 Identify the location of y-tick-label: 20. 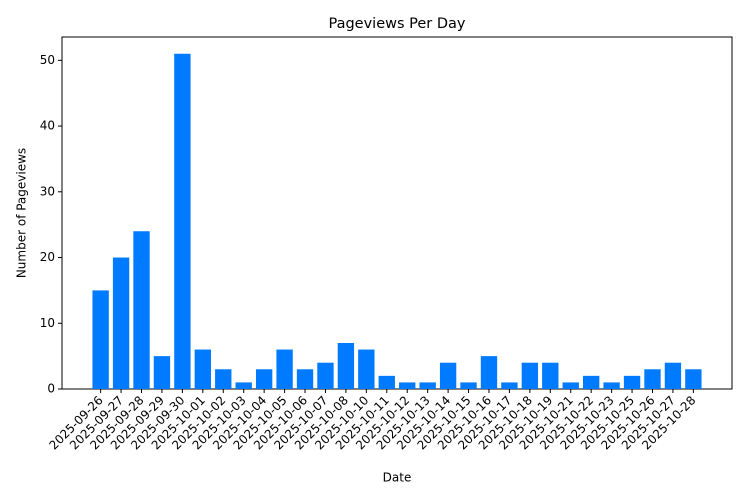
(47, 257).